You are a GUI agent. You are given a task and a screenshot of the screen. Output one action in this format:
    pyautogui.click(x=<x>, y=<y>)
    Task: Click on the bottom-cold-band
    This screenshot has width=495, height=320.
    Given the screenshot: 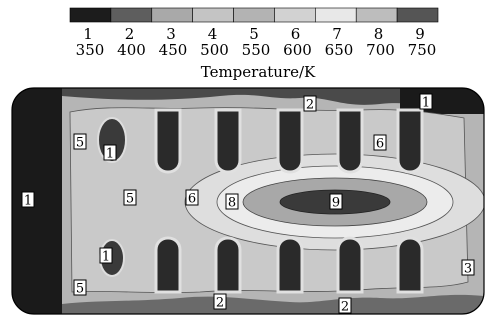 What is the action you would take?
    pyautogui.click(x=273, y=304)
    